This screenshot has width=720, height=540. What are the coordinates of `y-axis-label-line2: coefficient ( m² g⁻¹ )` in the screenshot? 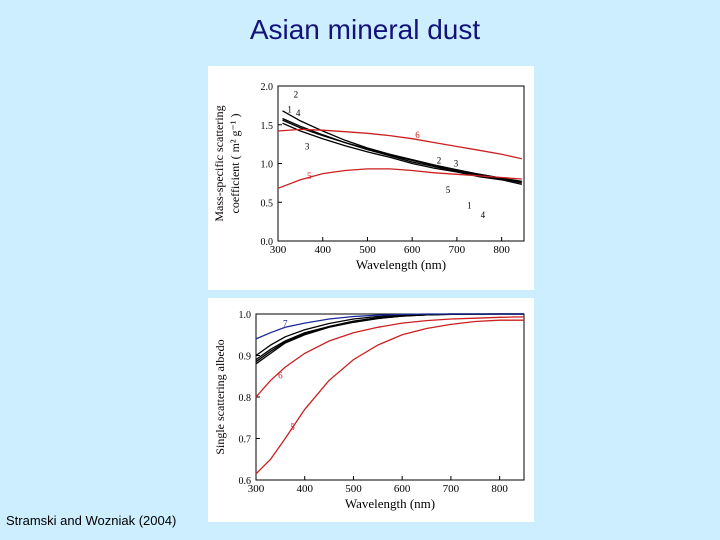 It's located at (235, 164).